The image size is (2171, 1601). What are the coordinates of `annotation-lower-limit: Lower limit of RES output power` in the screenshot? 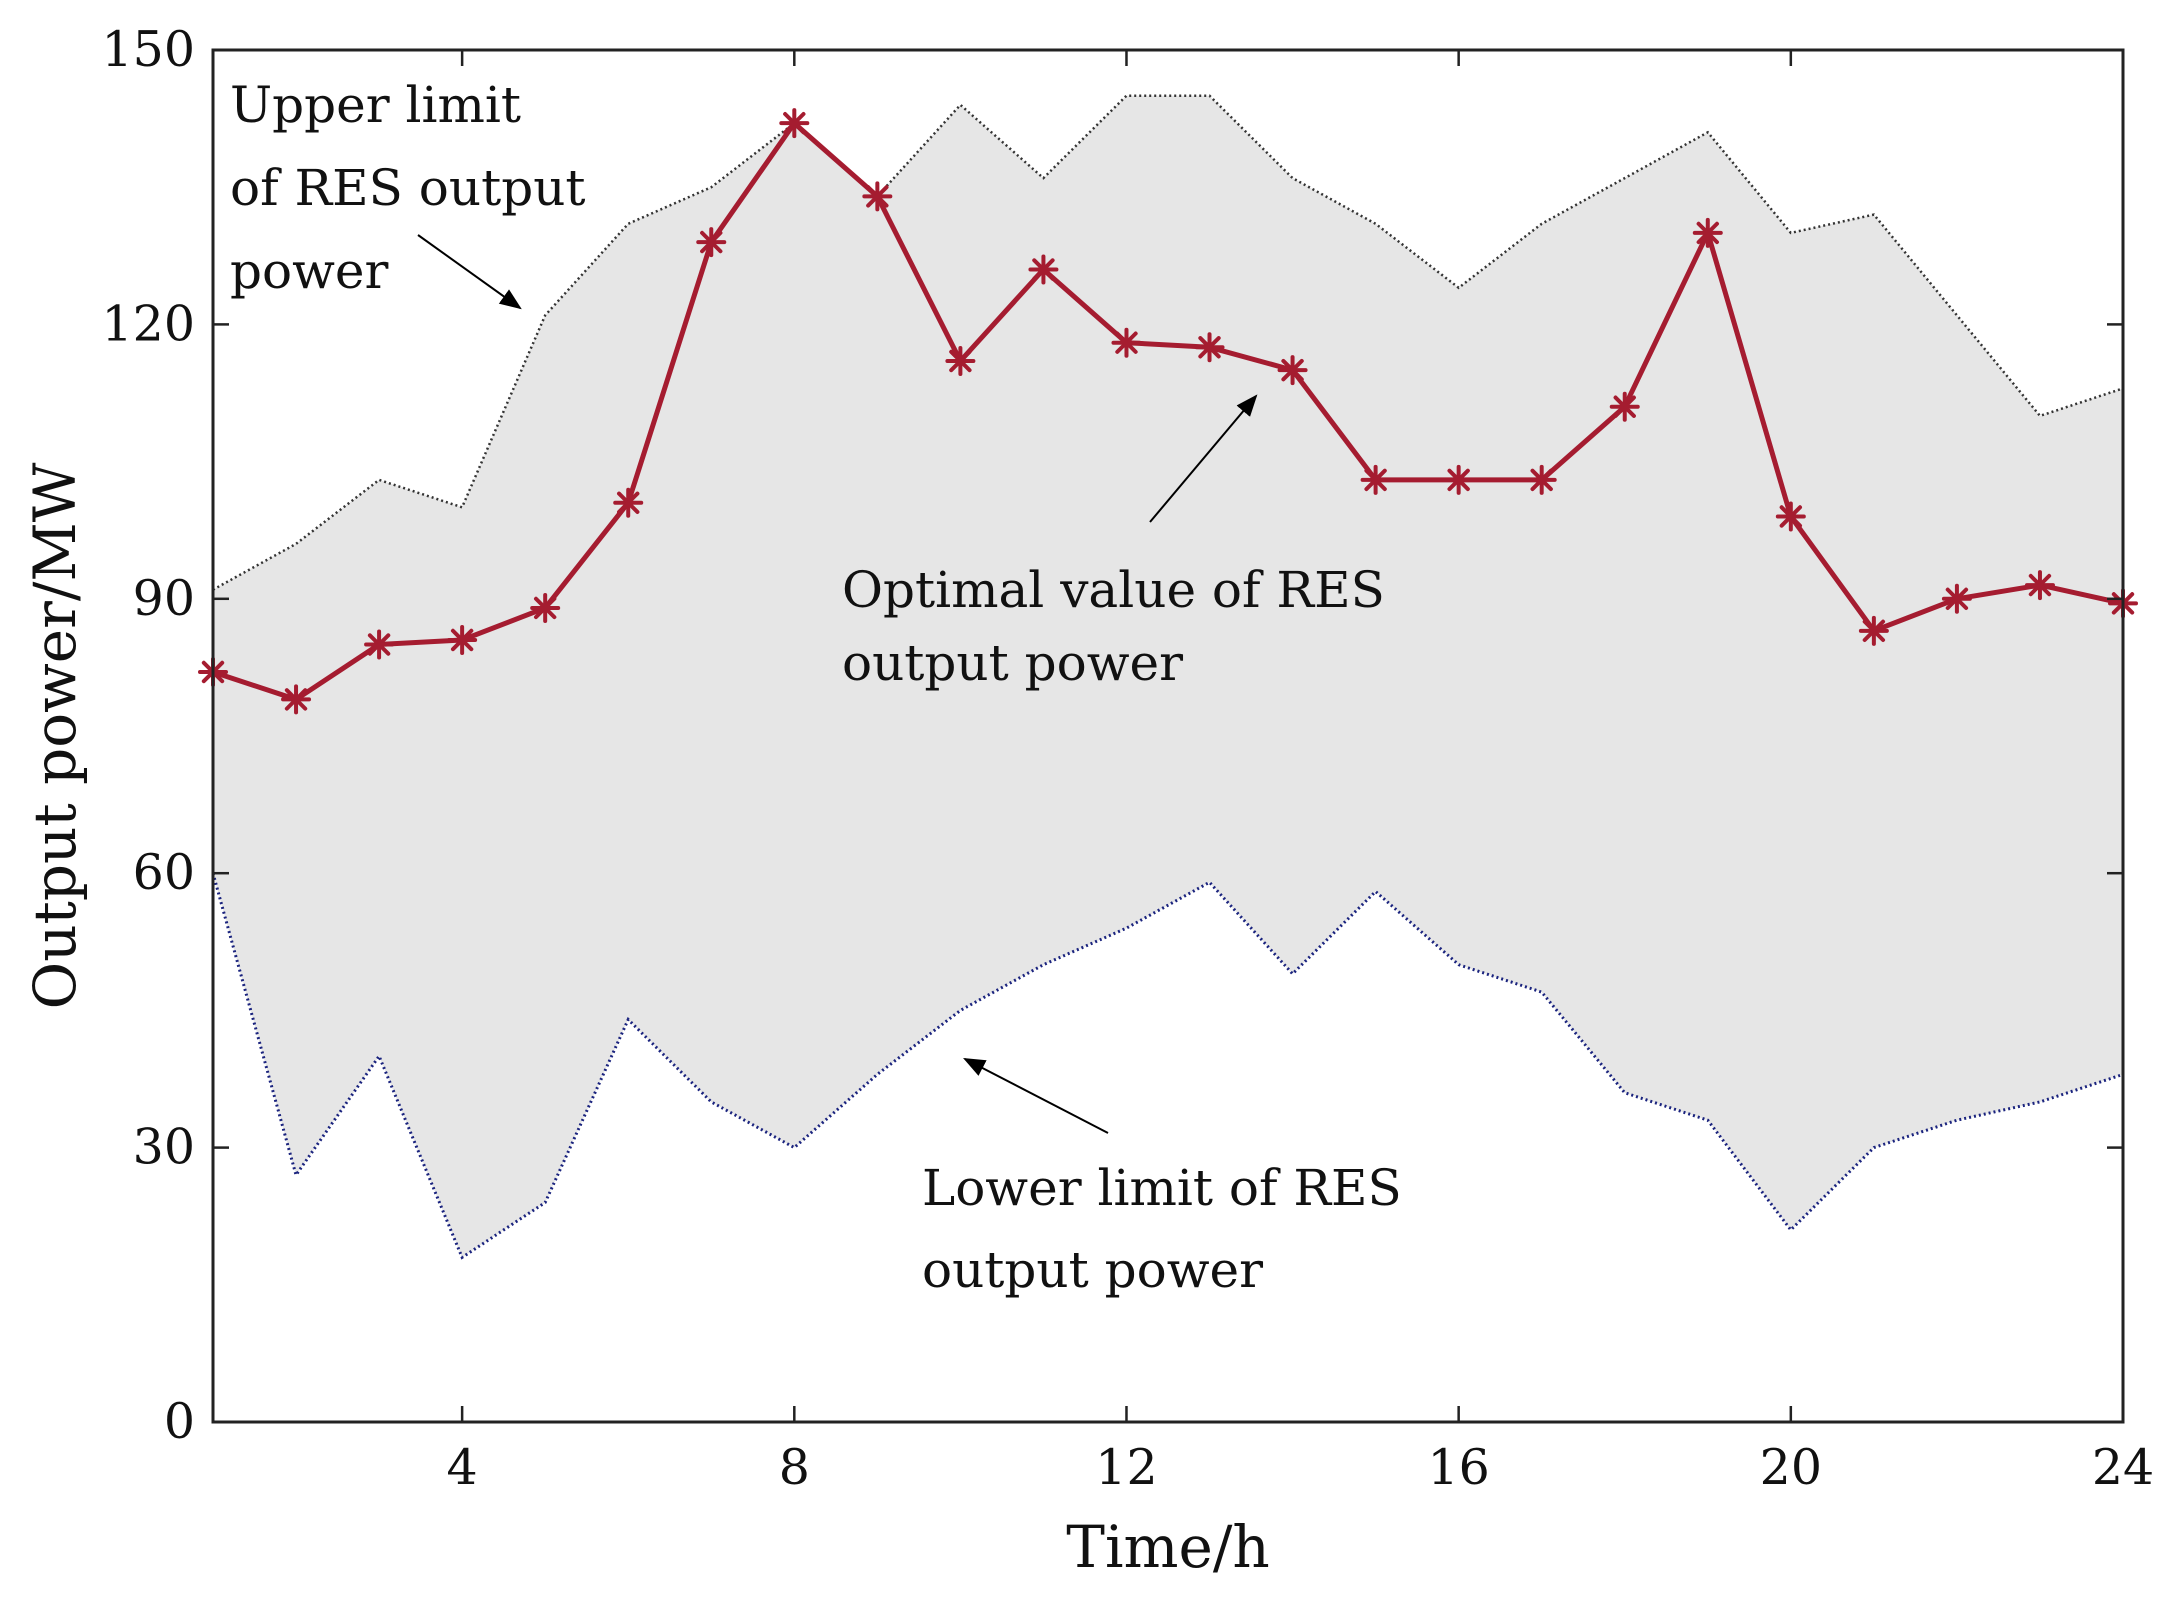 It's located at (1162, 1178).